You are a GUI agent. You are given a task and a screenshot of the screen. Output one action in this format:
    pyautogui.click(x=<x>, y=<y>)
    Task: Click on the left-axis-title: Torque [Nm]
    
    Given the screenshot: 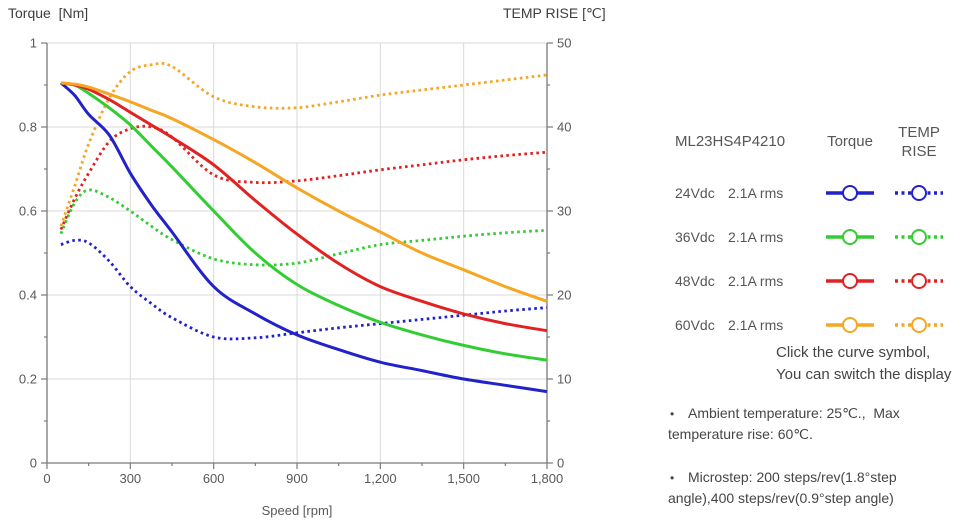 What is the action you would take?
    pyautogui.click(x=48, y=13)
    